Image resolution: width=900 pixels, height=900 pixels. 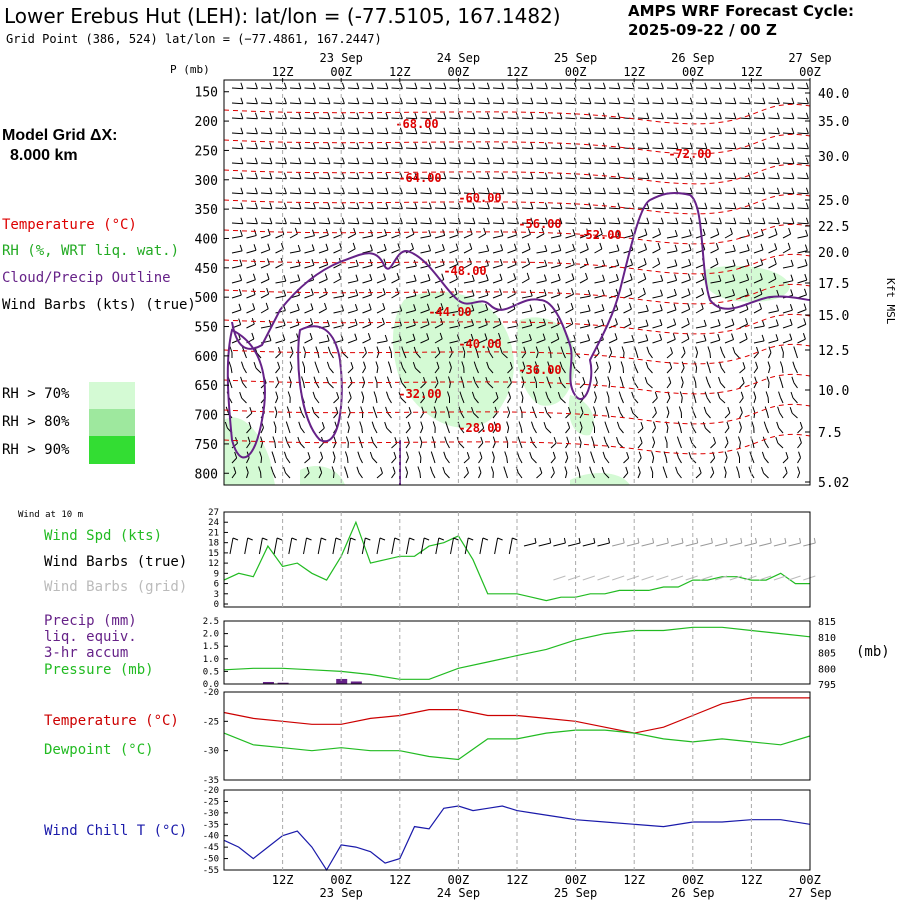 I want to click on precip-bar, so click(x=283, y=683).